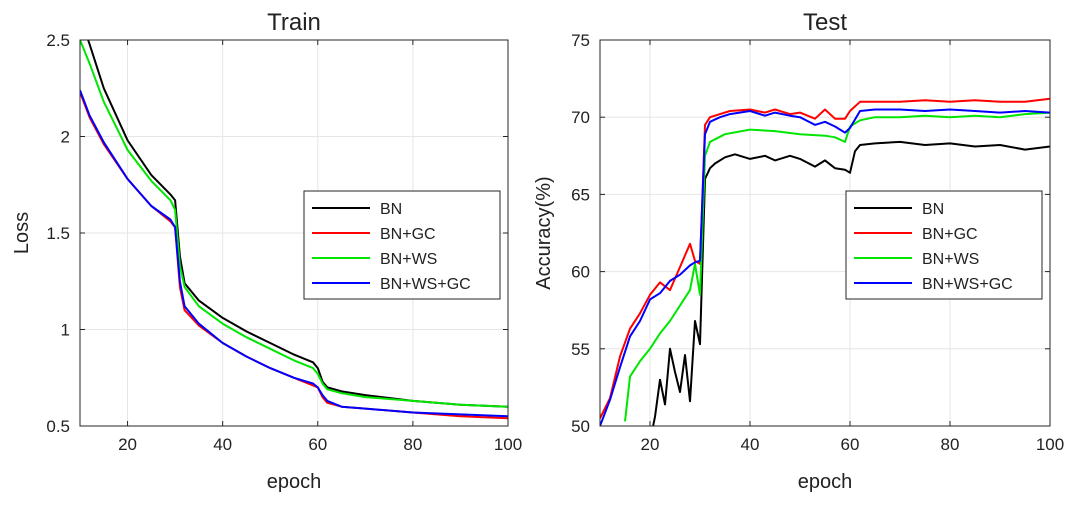 The width and height of the screenshot is (1080, 510). I want to click on y-axis-label: Accuracy(%), so click(544, 232).